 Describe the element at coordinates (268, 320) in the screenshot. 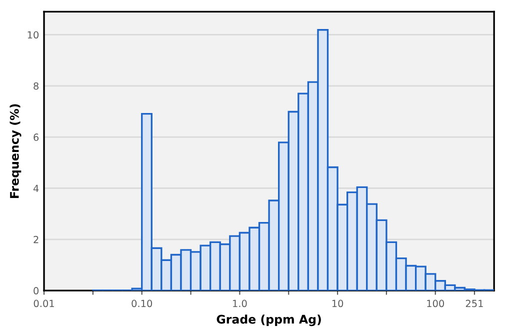

I see `x-axis-title: Grade (ppm Ag)` at that location.